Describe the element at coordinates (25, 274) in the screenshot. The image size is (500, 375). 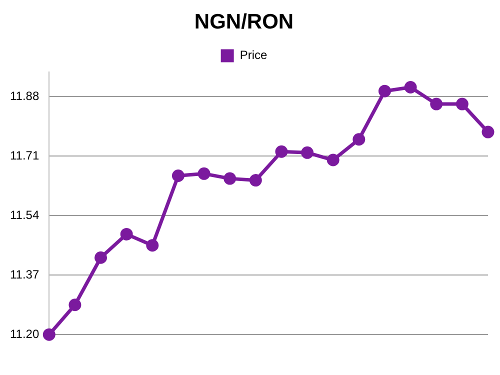
I see `y-tick-label: 11.37` at that location.